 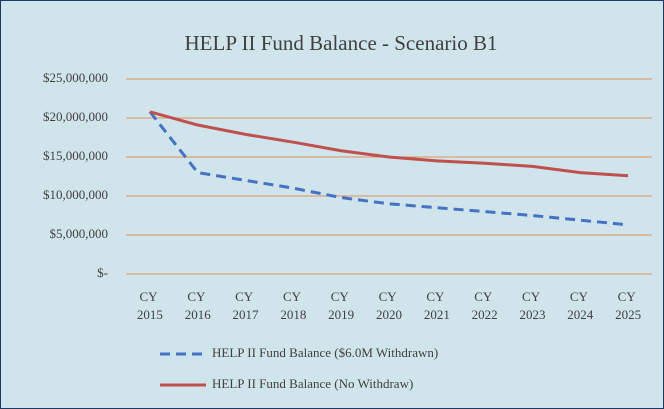 I want to click on chart-title: HELP II Fund Balance - Scenario B1, so click(x=341, y=43).